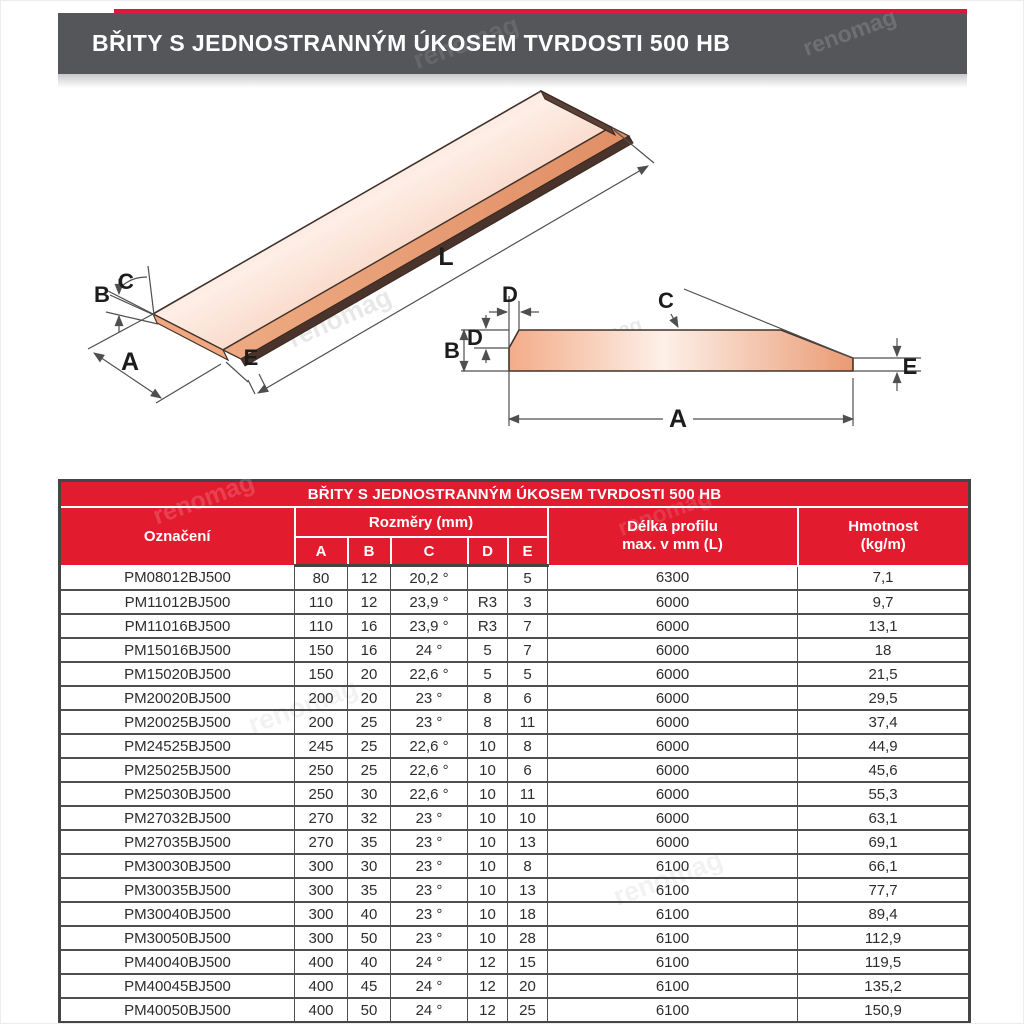 The image size is (1024, 1024). What do you see at coordinates (321, 890) in the screenshot?
I see `cell-a: 300` at bounding box center [321, 890].